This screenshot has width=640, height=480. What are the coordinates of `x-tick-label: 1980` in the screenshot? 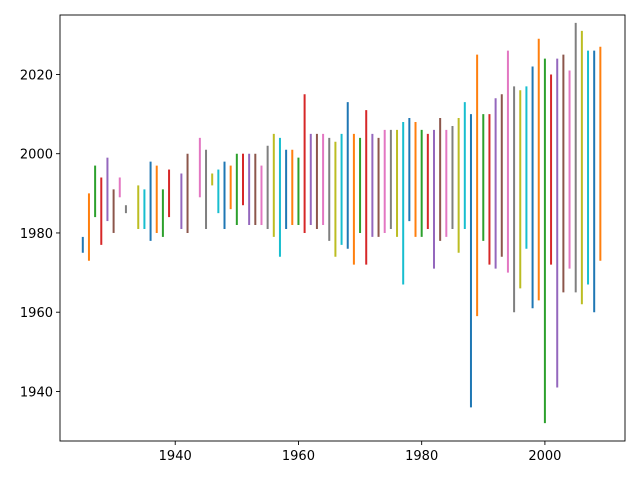 It's located at (421, 456).